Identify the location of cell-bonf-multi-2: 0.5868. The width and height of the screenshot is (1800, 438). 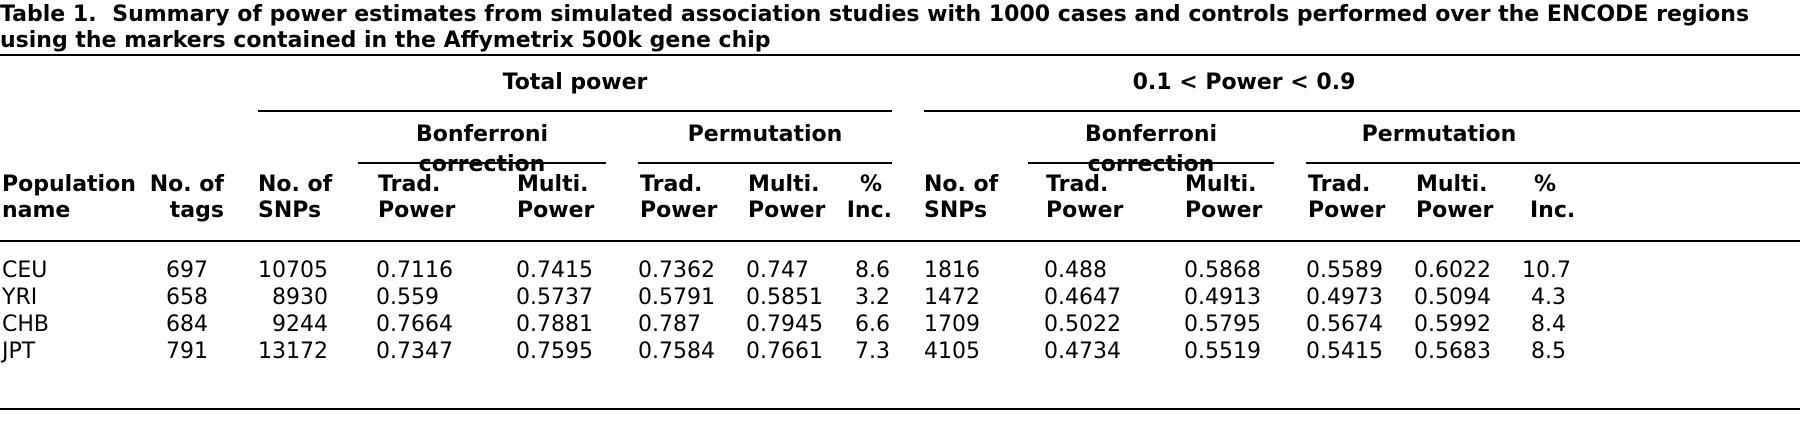
(1222, 270).